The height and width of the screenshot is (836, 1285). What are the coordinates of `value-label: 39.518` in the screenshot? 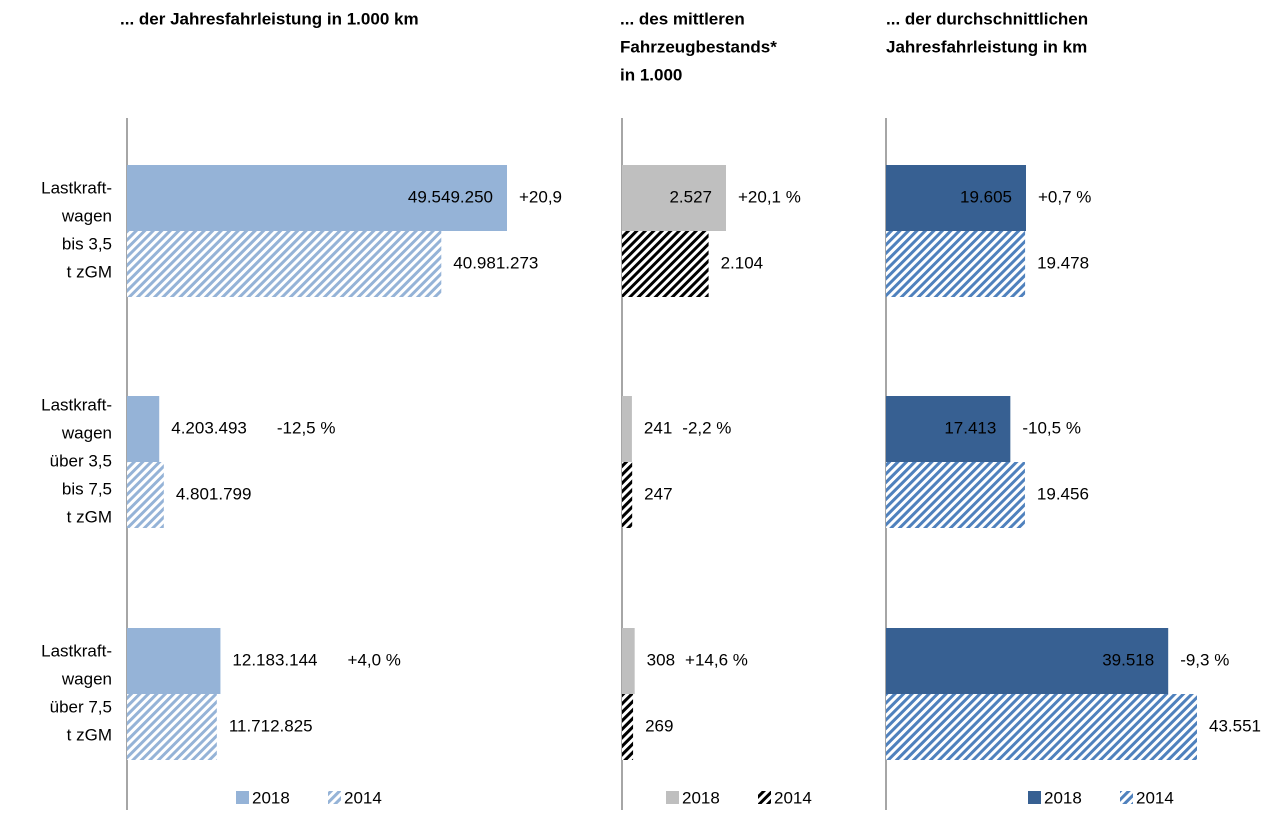 It's located at (1128, 659).